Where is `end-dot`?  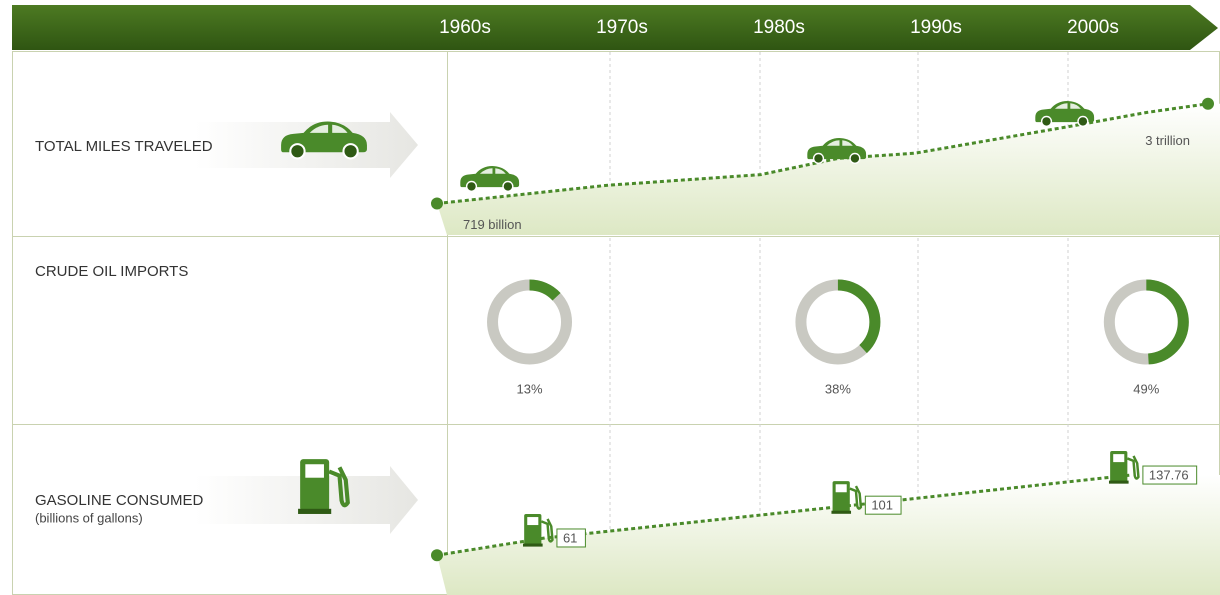 end-dot is located at coordinates (1208, 103).